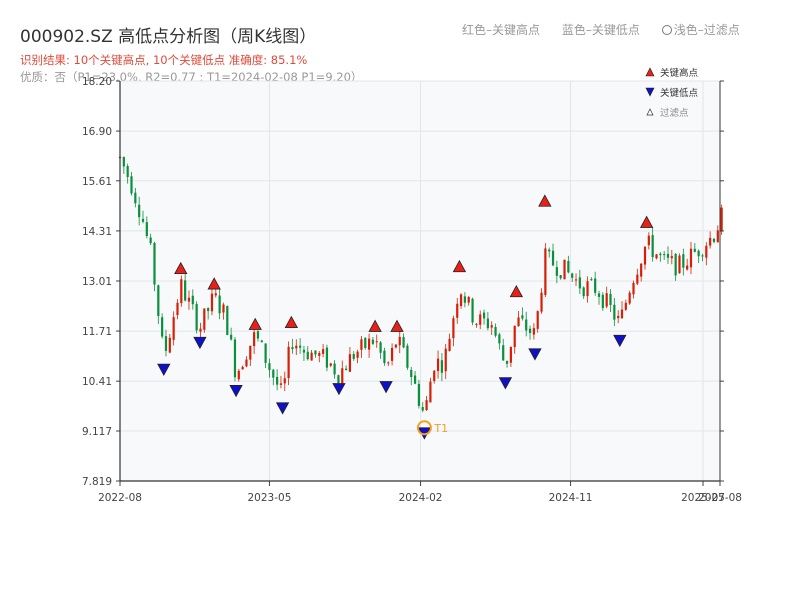 Image resolution: width=800 pixels, height=600 pixels. I want to click on circle-icon, so click(666, 30).